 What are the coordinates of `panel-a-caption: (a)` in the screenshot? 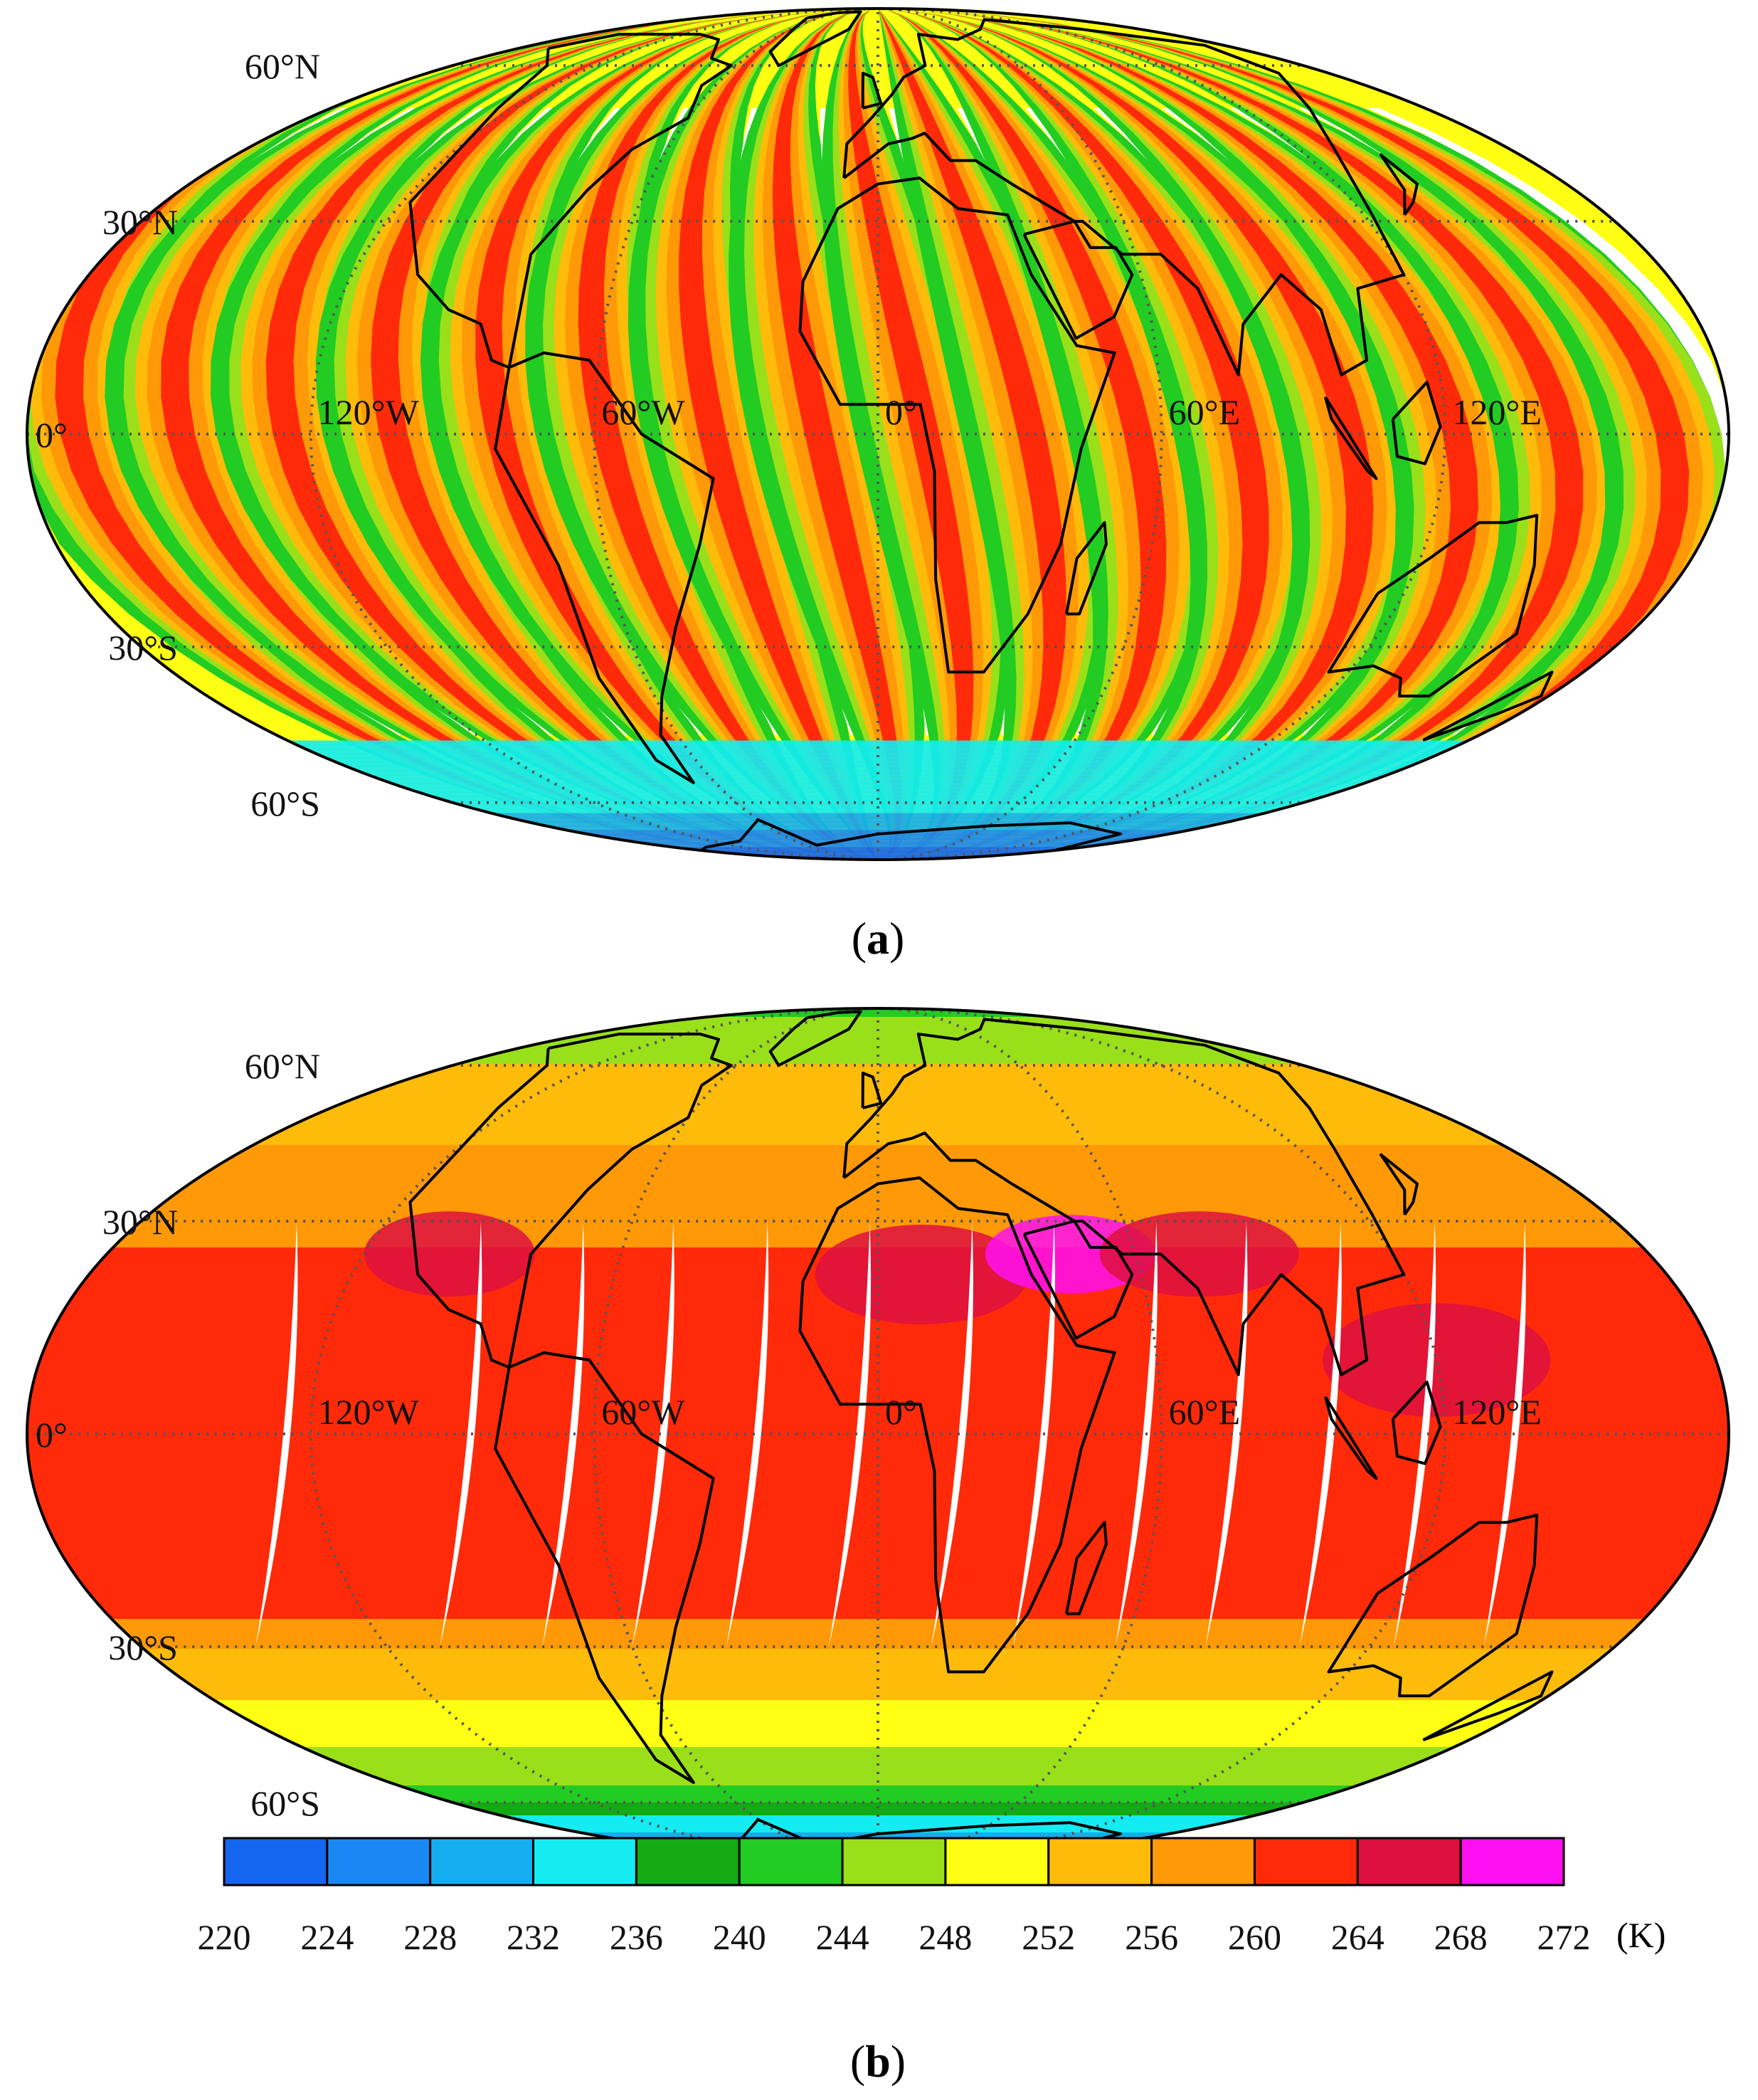 It's located at (878, 938).